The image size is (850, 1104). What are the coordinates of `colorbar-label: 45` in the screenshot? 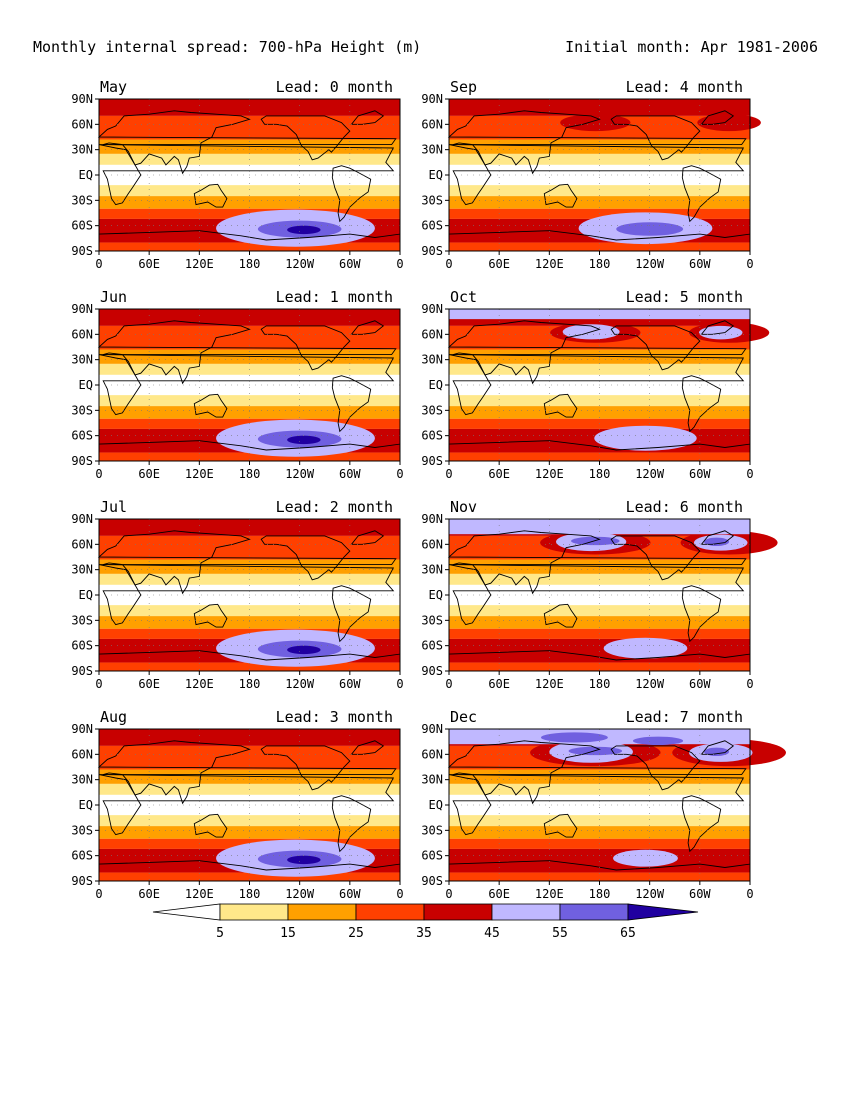 It's located at (492, 933).